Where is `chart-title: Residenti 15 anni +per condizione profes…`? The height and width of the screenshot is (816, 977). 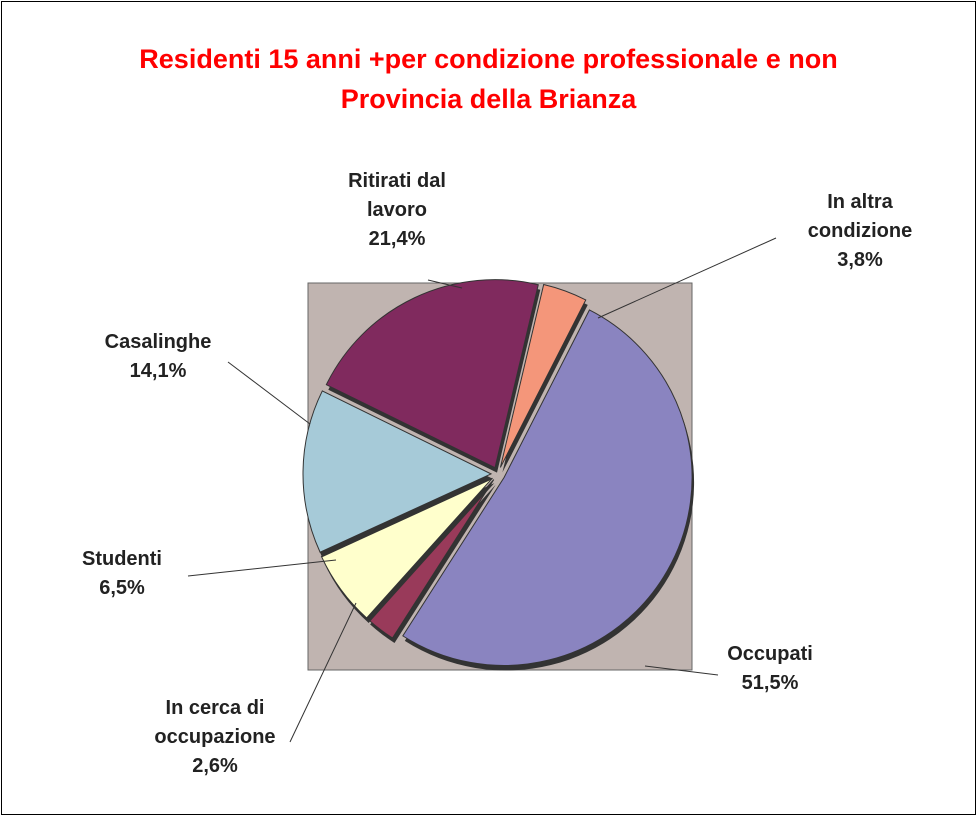 chart-title: Residenti 15 anni +per condizione profes… is located at coordinates (488, 59).